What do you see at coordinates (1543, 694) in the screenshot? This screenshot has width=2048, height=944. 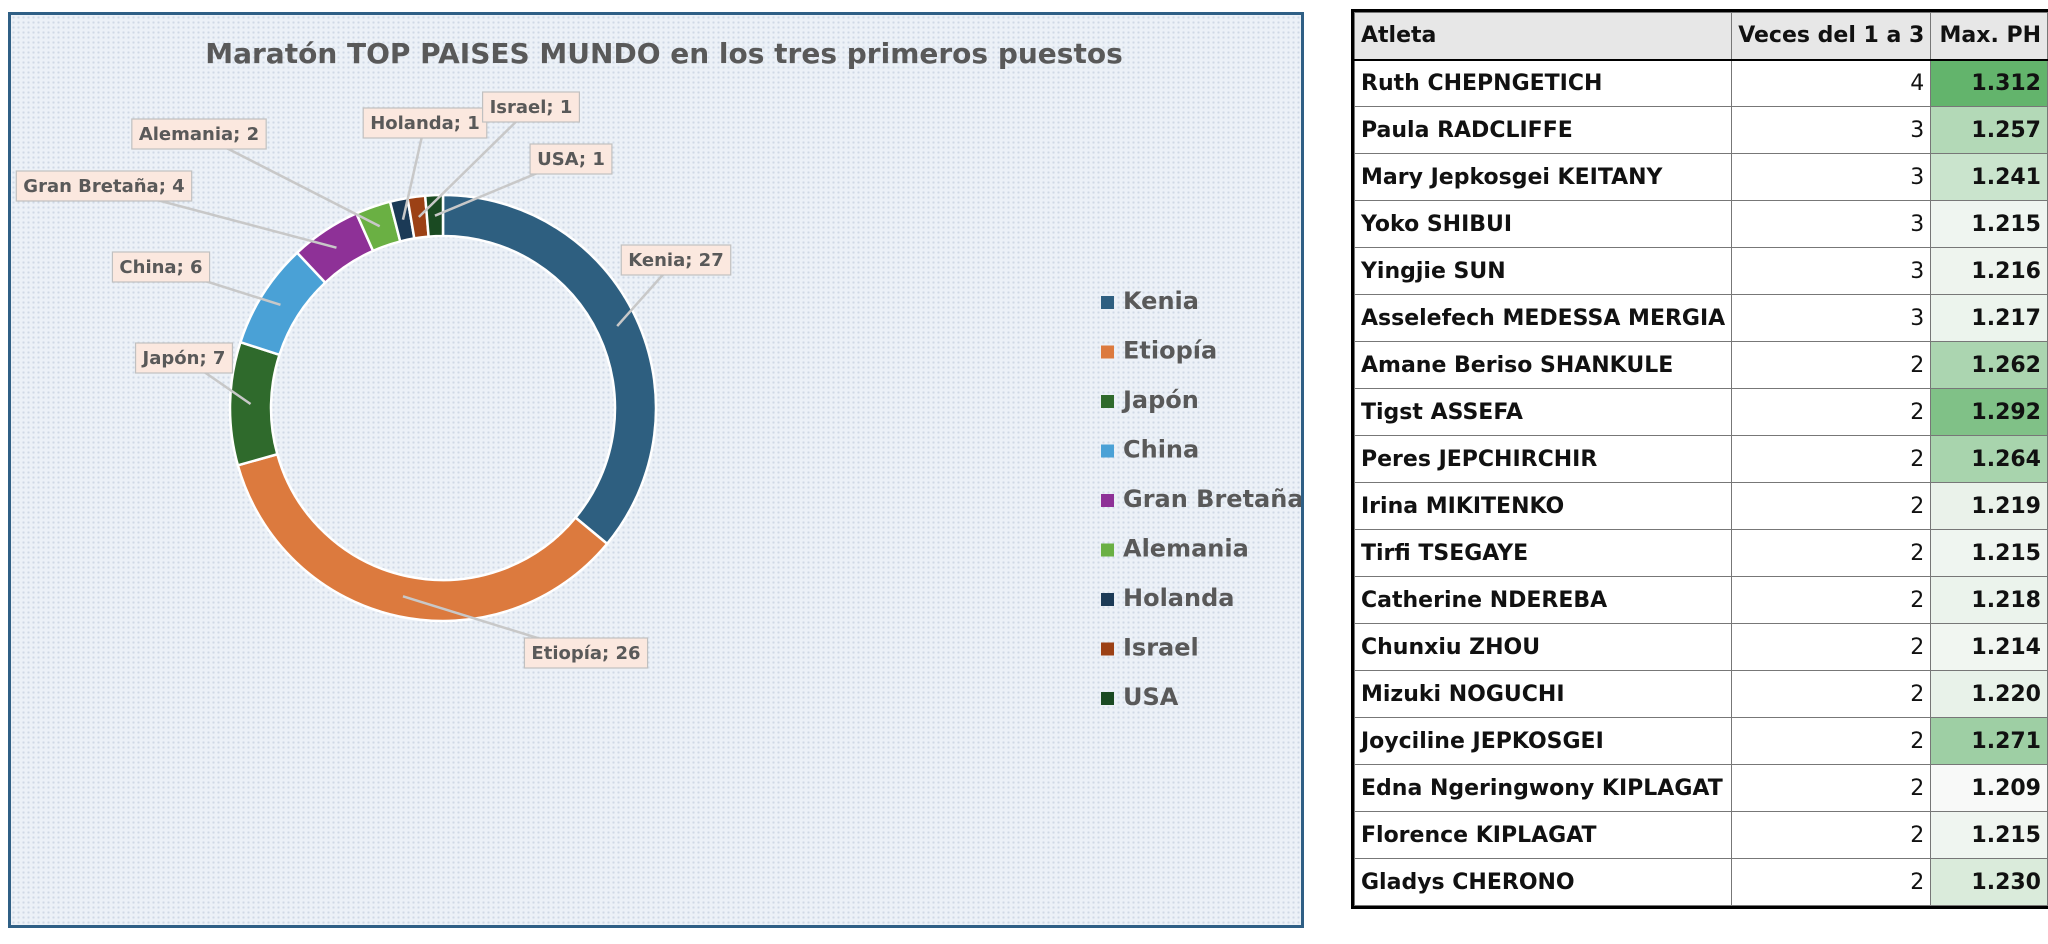 I see `athlete-cell: Mizuki NOGUCHI` at bounding box center [1543, 694].